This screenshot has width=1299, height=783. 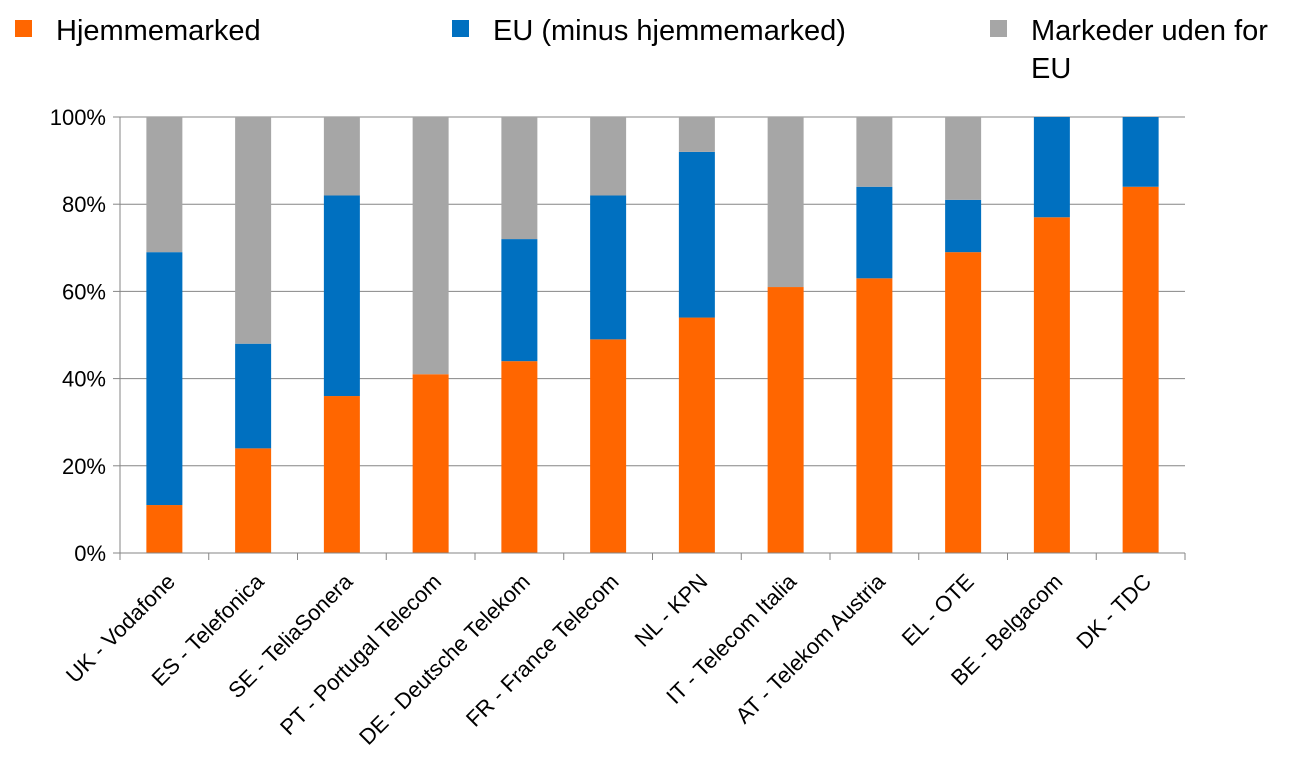 What do you see at coordinates (78, 335) in the screenshot?
I see `y-tick-labels: 0% 20% 40% 60% 80% 100%` at bounding box center [78, 335].